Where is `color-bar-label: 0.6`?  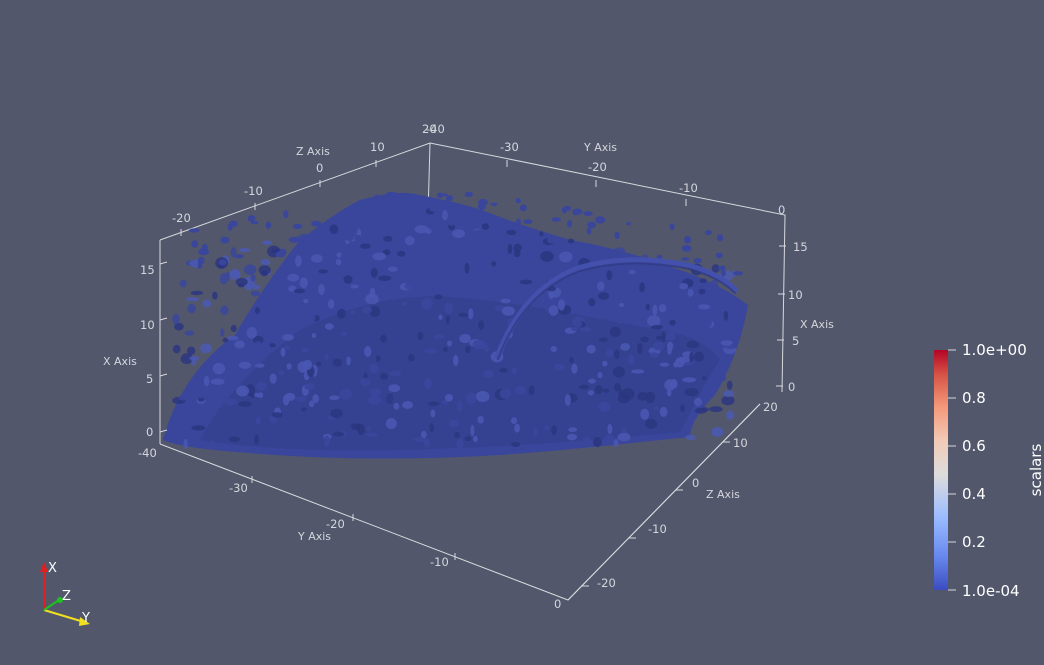 color-bar-label: 0.6 is located at coordinates (974, 446).